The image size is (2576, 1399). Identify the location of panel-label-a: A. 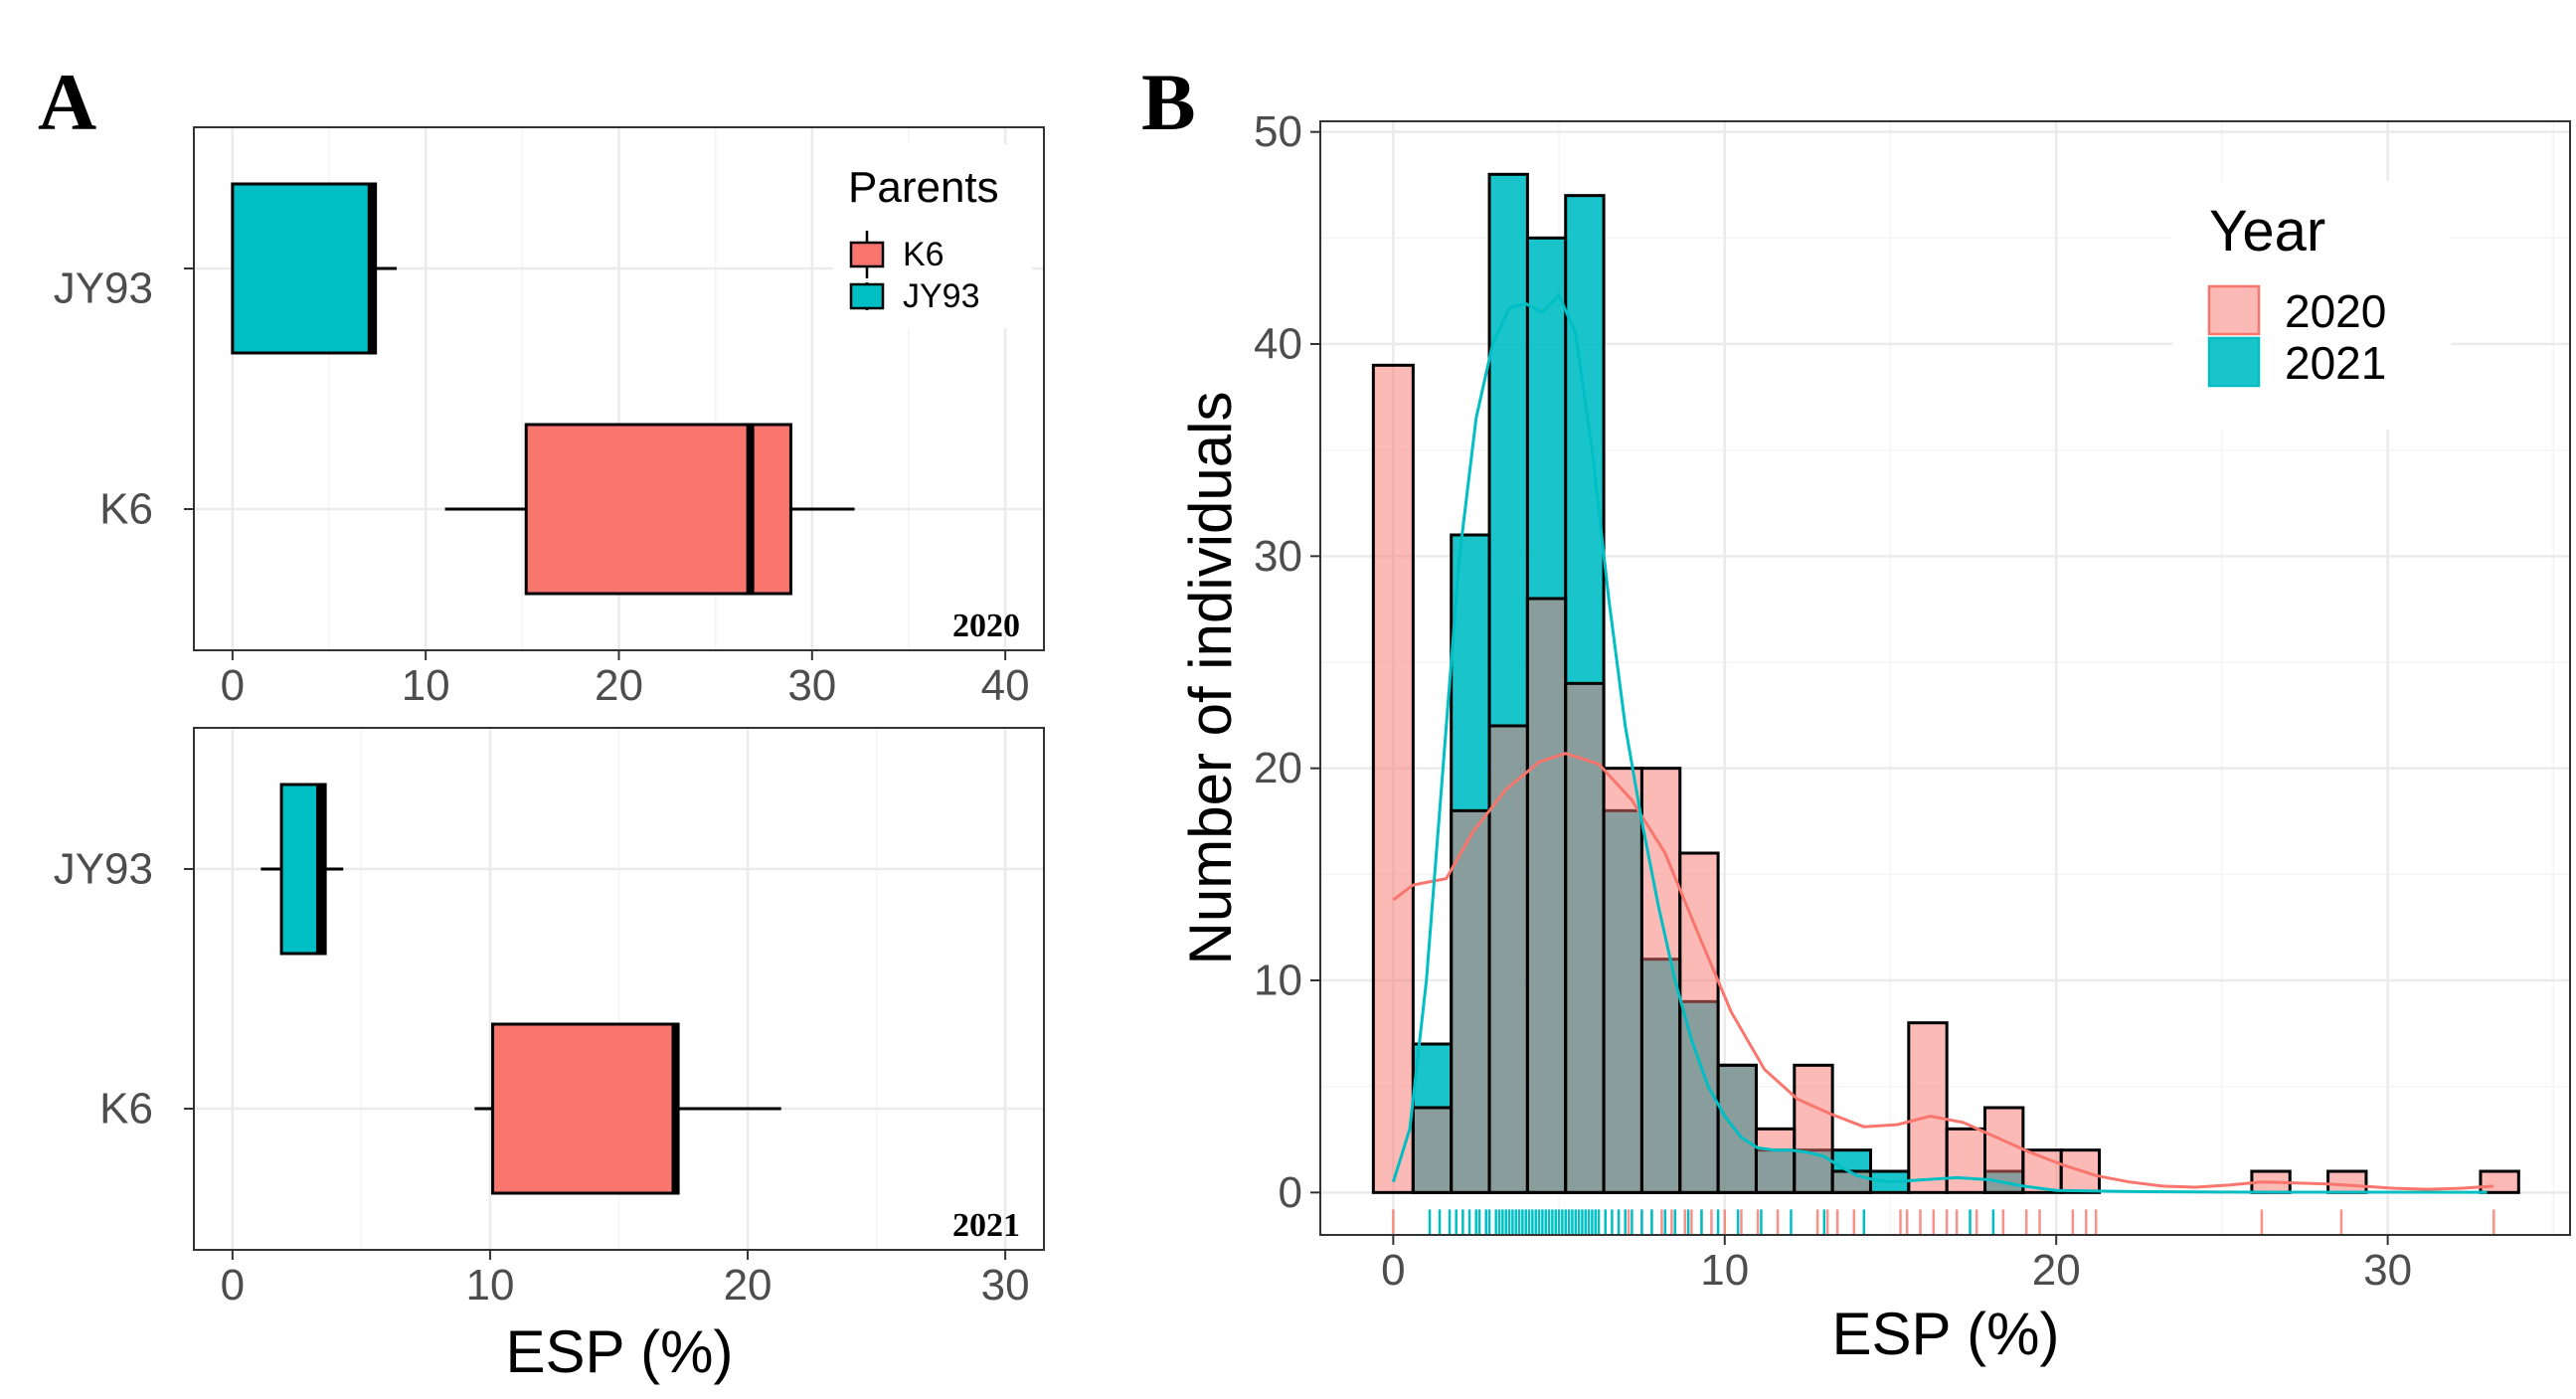
(67, 102).